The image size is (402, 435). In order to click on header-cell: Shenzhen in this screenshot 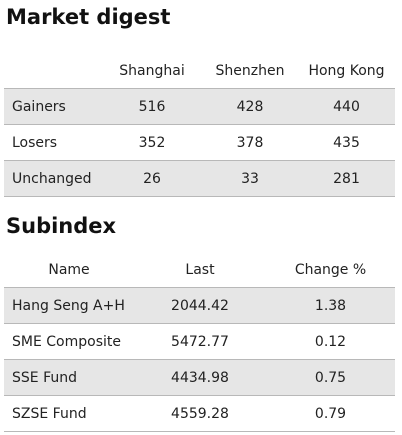, I will do `click(250, 71)`.